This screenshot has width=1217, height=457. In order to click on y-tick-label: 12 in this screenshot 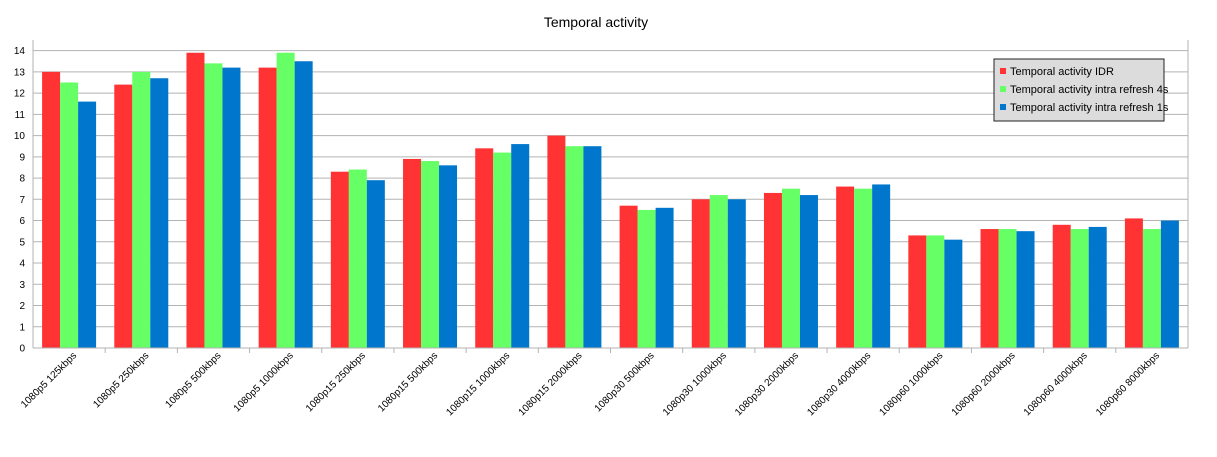, I will do `click(20, 94)`.